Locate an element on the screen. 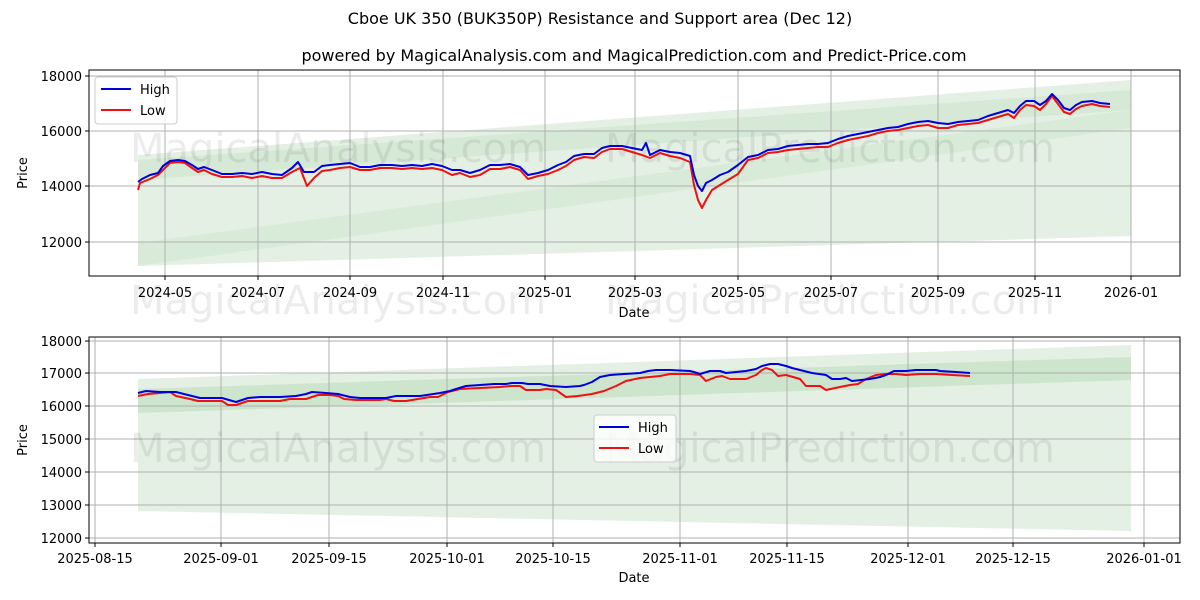 This screenshot has width=1200, height=600. top-ytick: 12000 is located at coordinates (61, 243).